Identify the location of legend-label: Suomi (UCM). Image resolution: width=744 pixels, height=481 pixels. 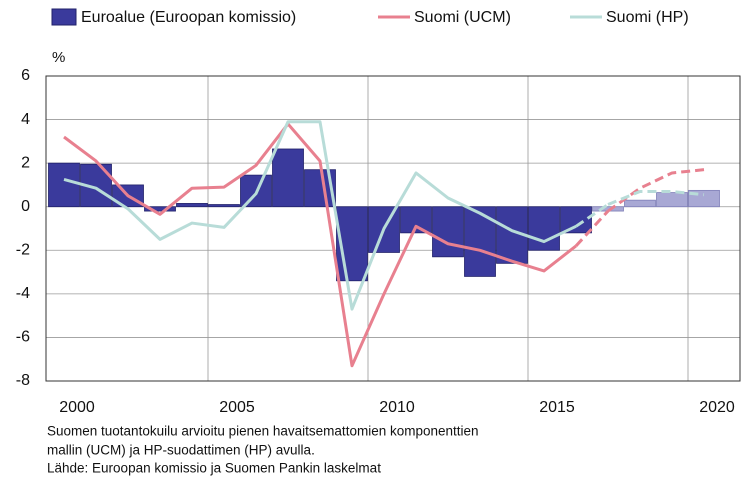
(462, 17).